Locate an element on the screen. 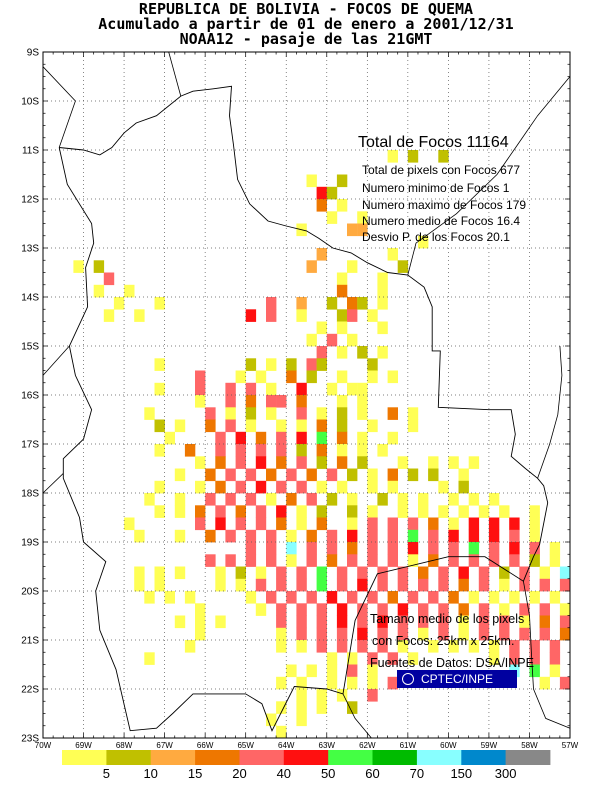 This screenshot has height=792, width=612. note-pixel-dim: con Focos: 25km x 25km. is located at coordinates (443, 641).